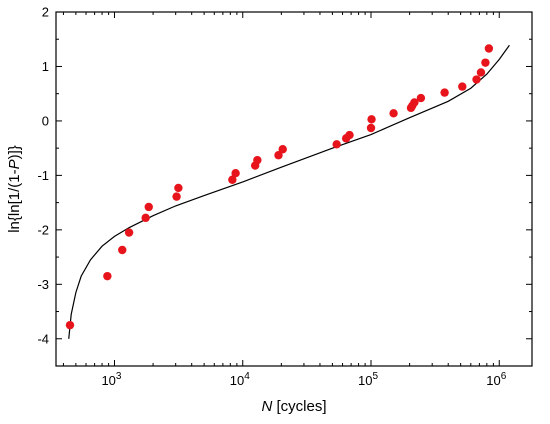 The height and width of the screenshot is (424, 550). I want to click on y-tick-label: -1, so click(43, 175).